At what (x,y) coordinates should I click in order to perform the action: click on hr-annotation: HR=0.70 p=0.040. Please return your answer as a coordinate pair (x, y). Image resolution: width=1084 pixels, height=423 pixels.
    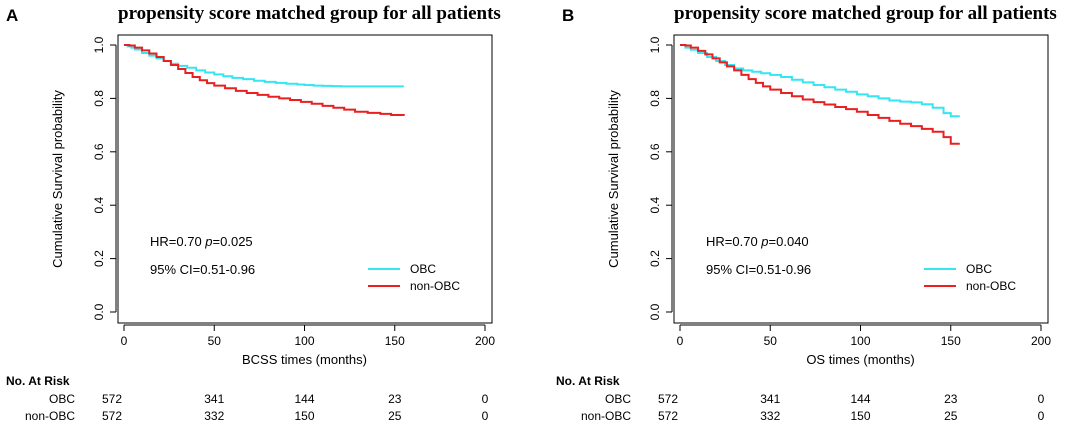
    Looking at the image, I should click on (757, 241).